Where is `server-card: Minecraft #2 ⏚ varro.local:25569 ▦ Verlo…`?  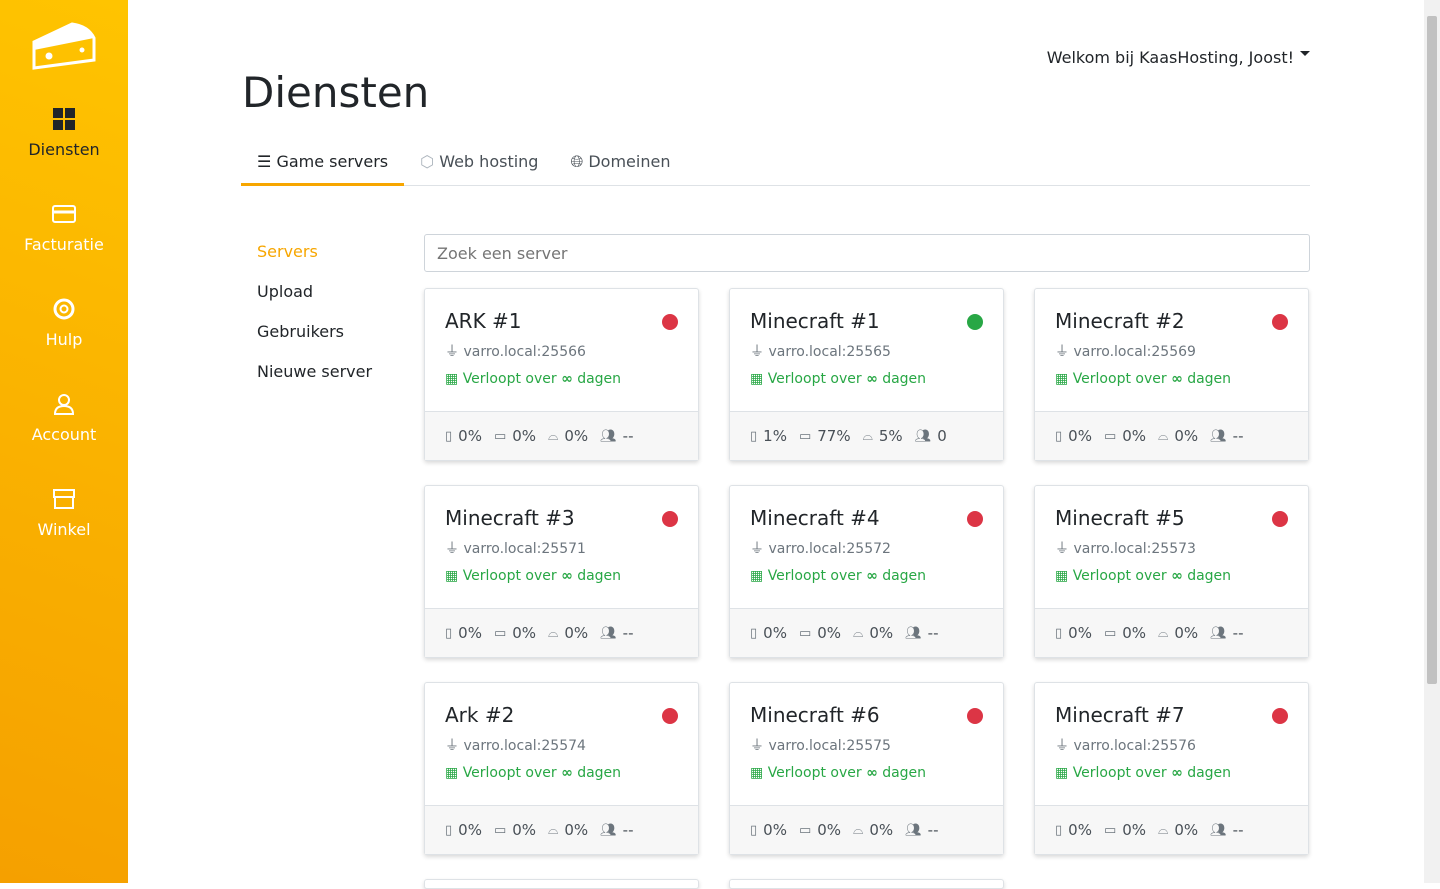 server-card: Minecraft #2 ⏚ varro.local:25569 ▦ Verlo… is located at coordinates (1171, 374).